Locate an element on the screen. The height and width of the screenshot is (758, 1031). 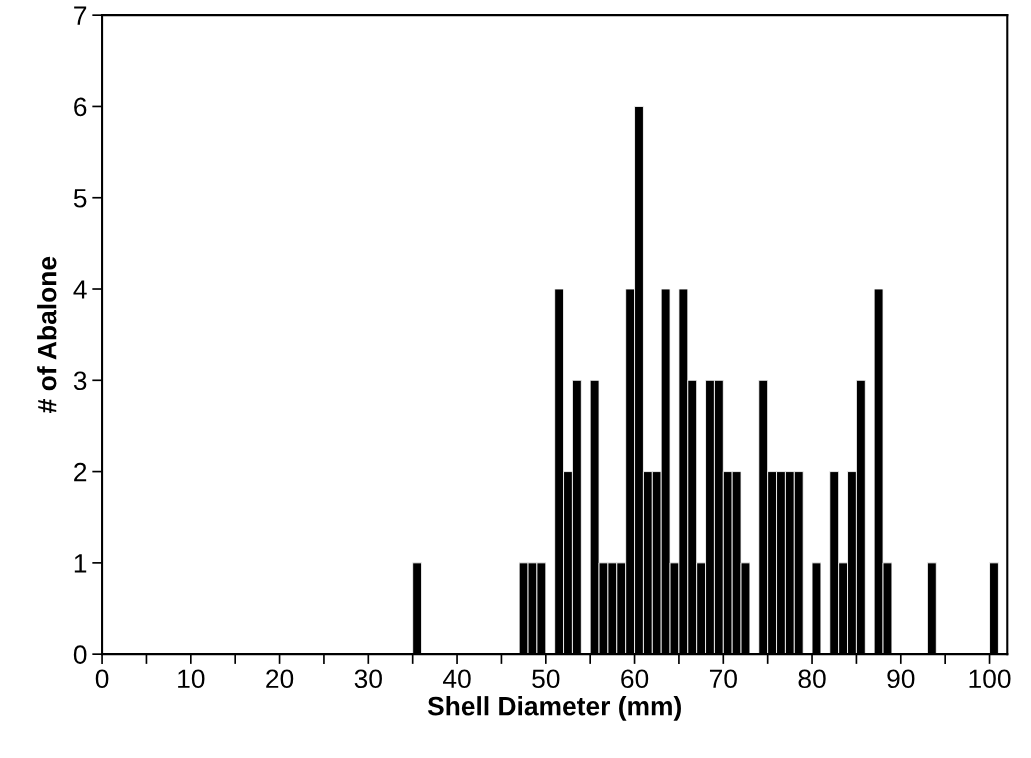
y-tick-label: 5 is located at coordinates (80, 198).